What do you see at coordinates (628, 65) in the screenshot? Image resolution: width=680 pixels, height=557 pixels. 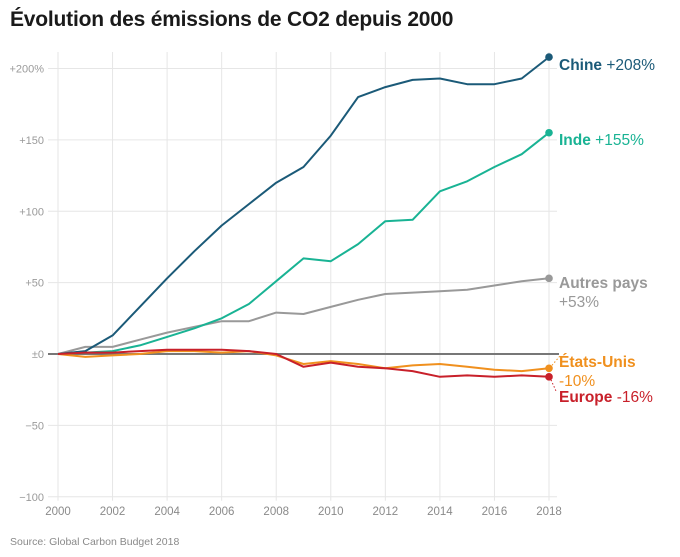 I see `series-label-value-chine: +208%` at bounding box center [628, 65].